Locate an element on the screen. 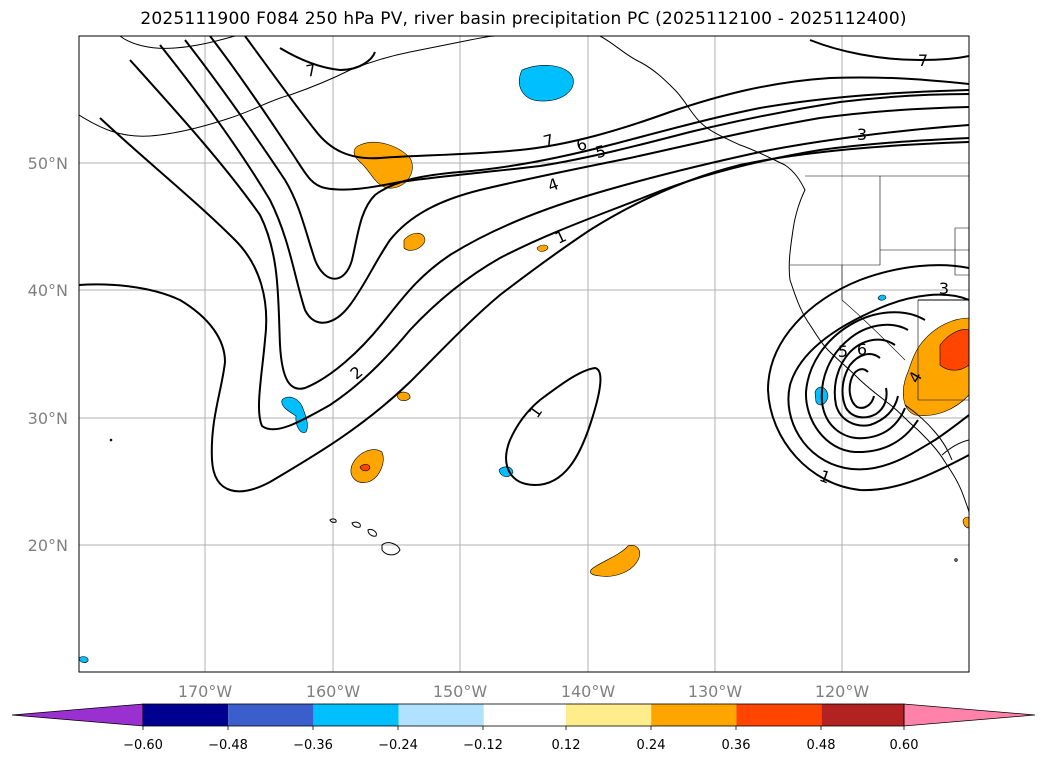  colorbar-outline is located at coordinates (523, 715).